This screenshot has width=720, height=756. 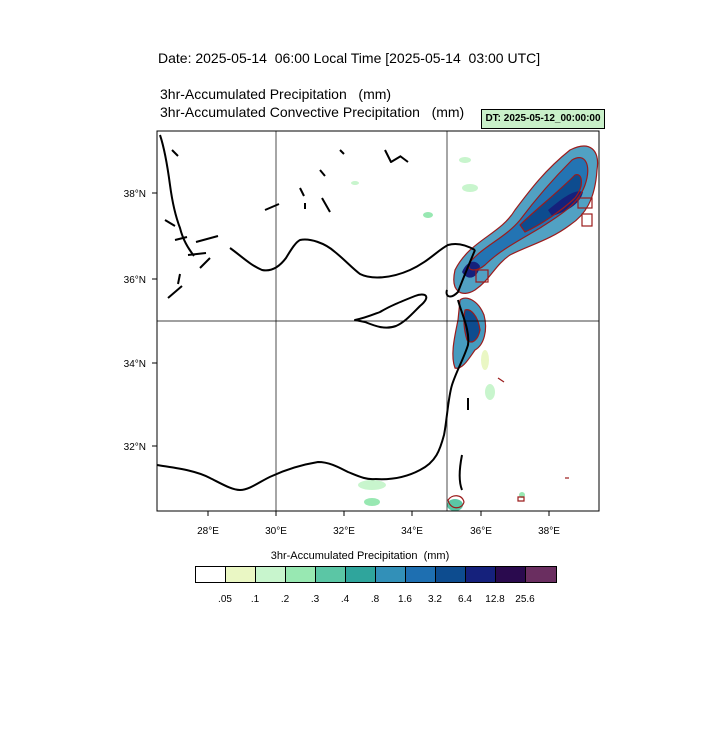 I want to click on lon-tick-label: 36°E, so click(x=481, y=531).